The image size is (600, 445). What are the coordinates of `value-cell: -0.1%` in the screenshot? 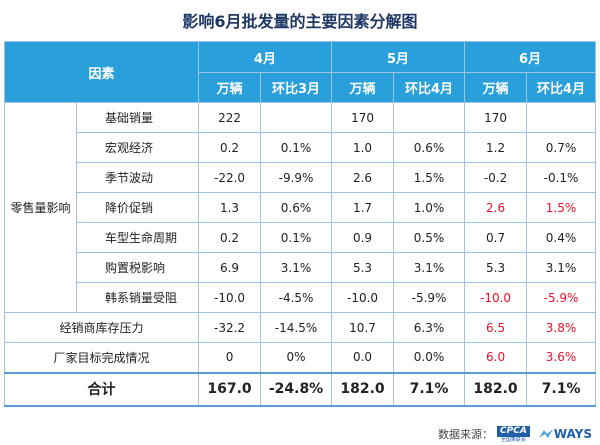 It's located at (561, 177).